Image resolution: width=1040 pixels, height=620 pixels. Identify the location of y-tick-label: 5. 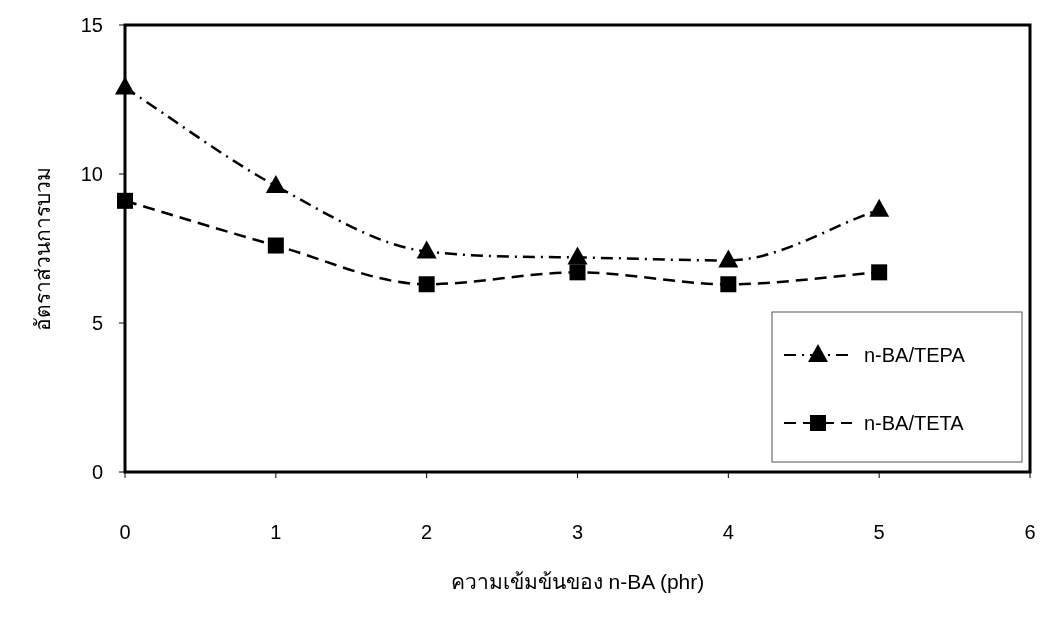
(97, 323).